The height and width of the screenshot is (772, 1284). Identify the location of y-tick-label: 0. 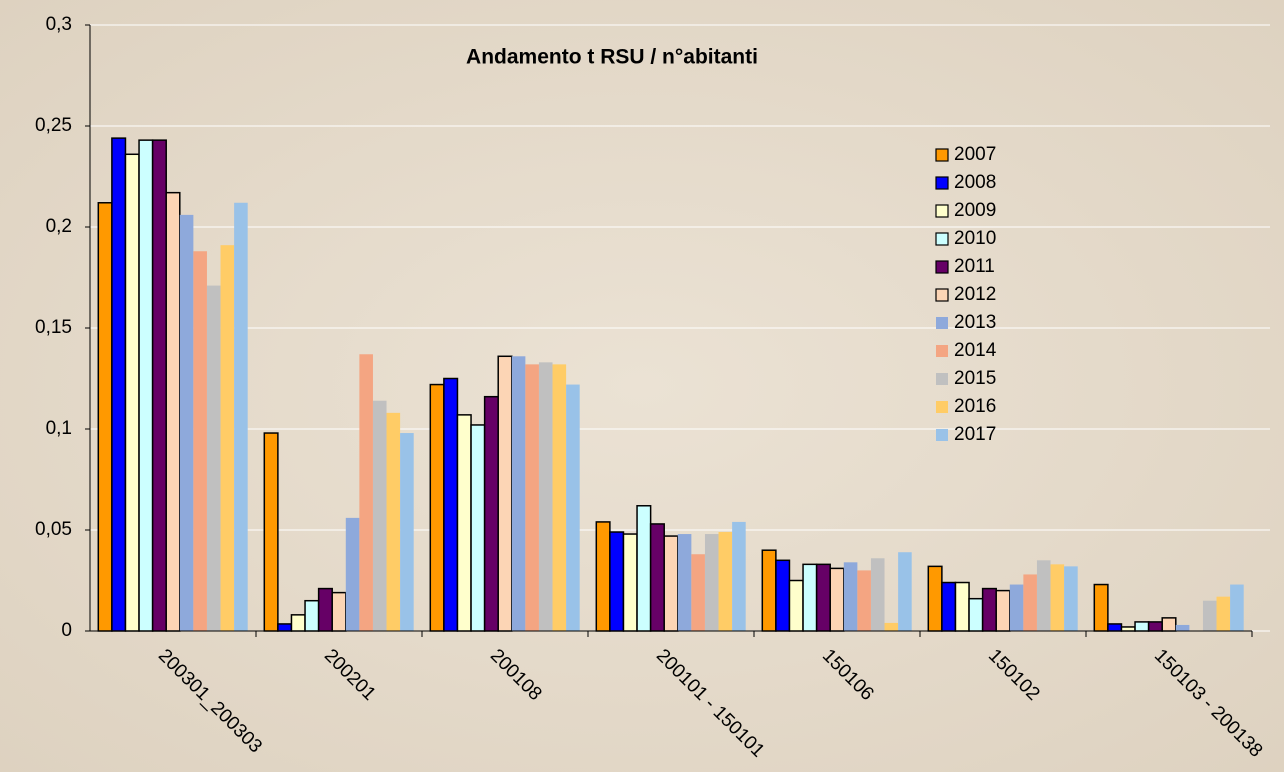
(66, 630).